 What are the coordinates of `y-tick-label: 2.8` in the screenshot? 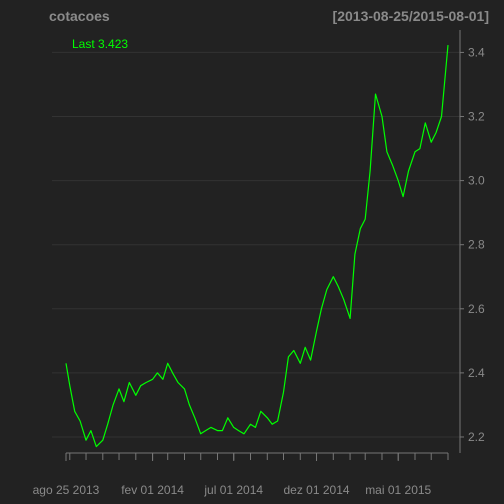 It's located at (476, 245).